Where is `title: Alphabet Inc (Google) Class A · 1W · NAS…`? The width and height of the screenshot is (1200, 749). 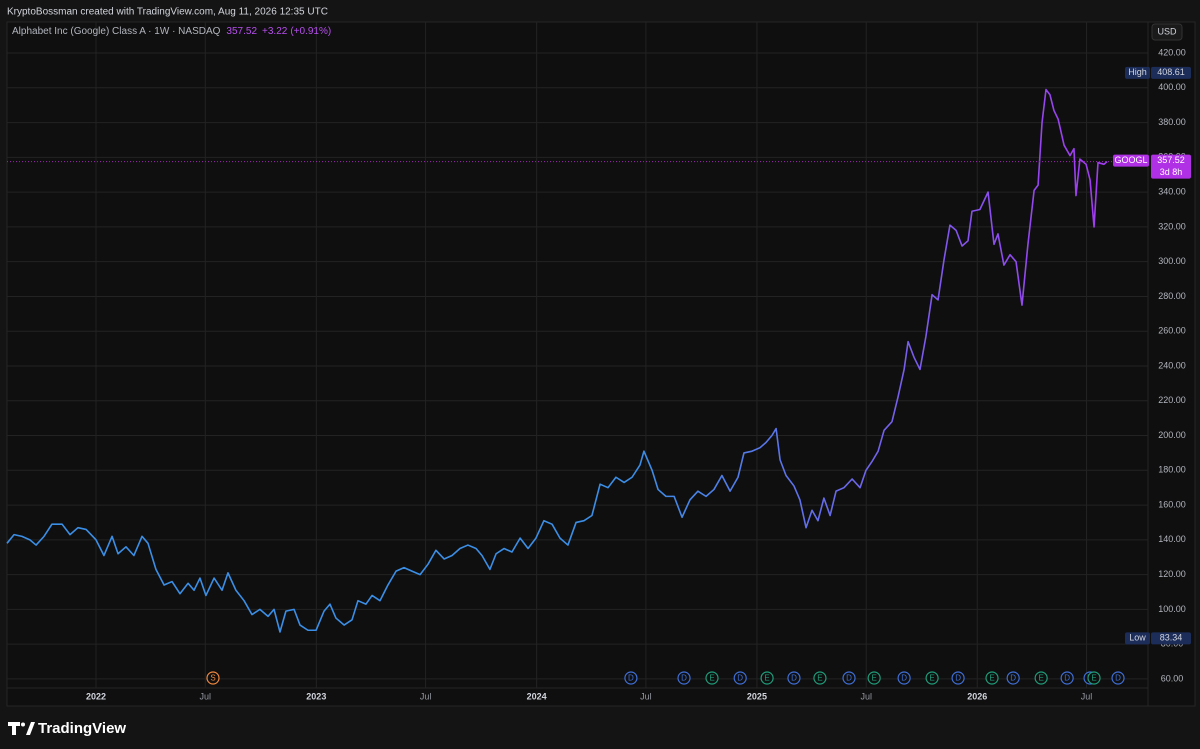 title: Alphabet Inc (Google) Class A · 1W · NAS… is located at coordinates (116, 31).